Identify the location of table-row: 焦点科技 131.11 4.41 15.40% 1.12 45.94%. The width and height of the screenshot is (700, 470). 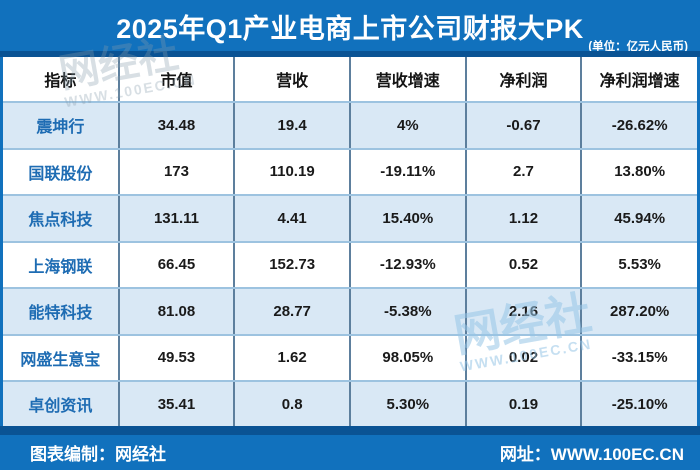
(350, 219).